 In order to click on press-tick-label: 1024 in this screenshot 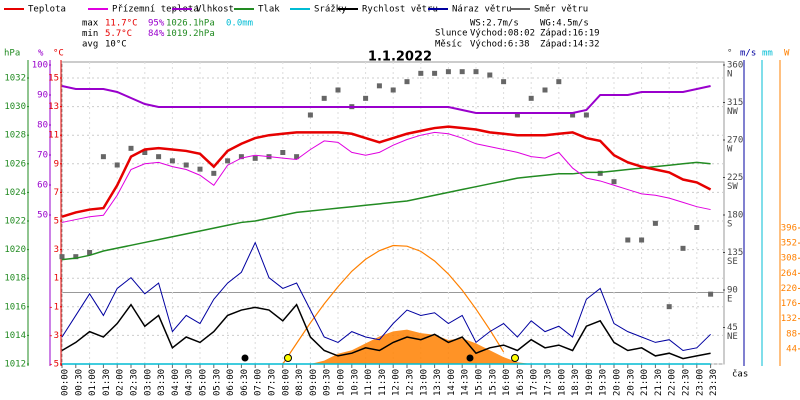, I will do `click(15, 193)`.